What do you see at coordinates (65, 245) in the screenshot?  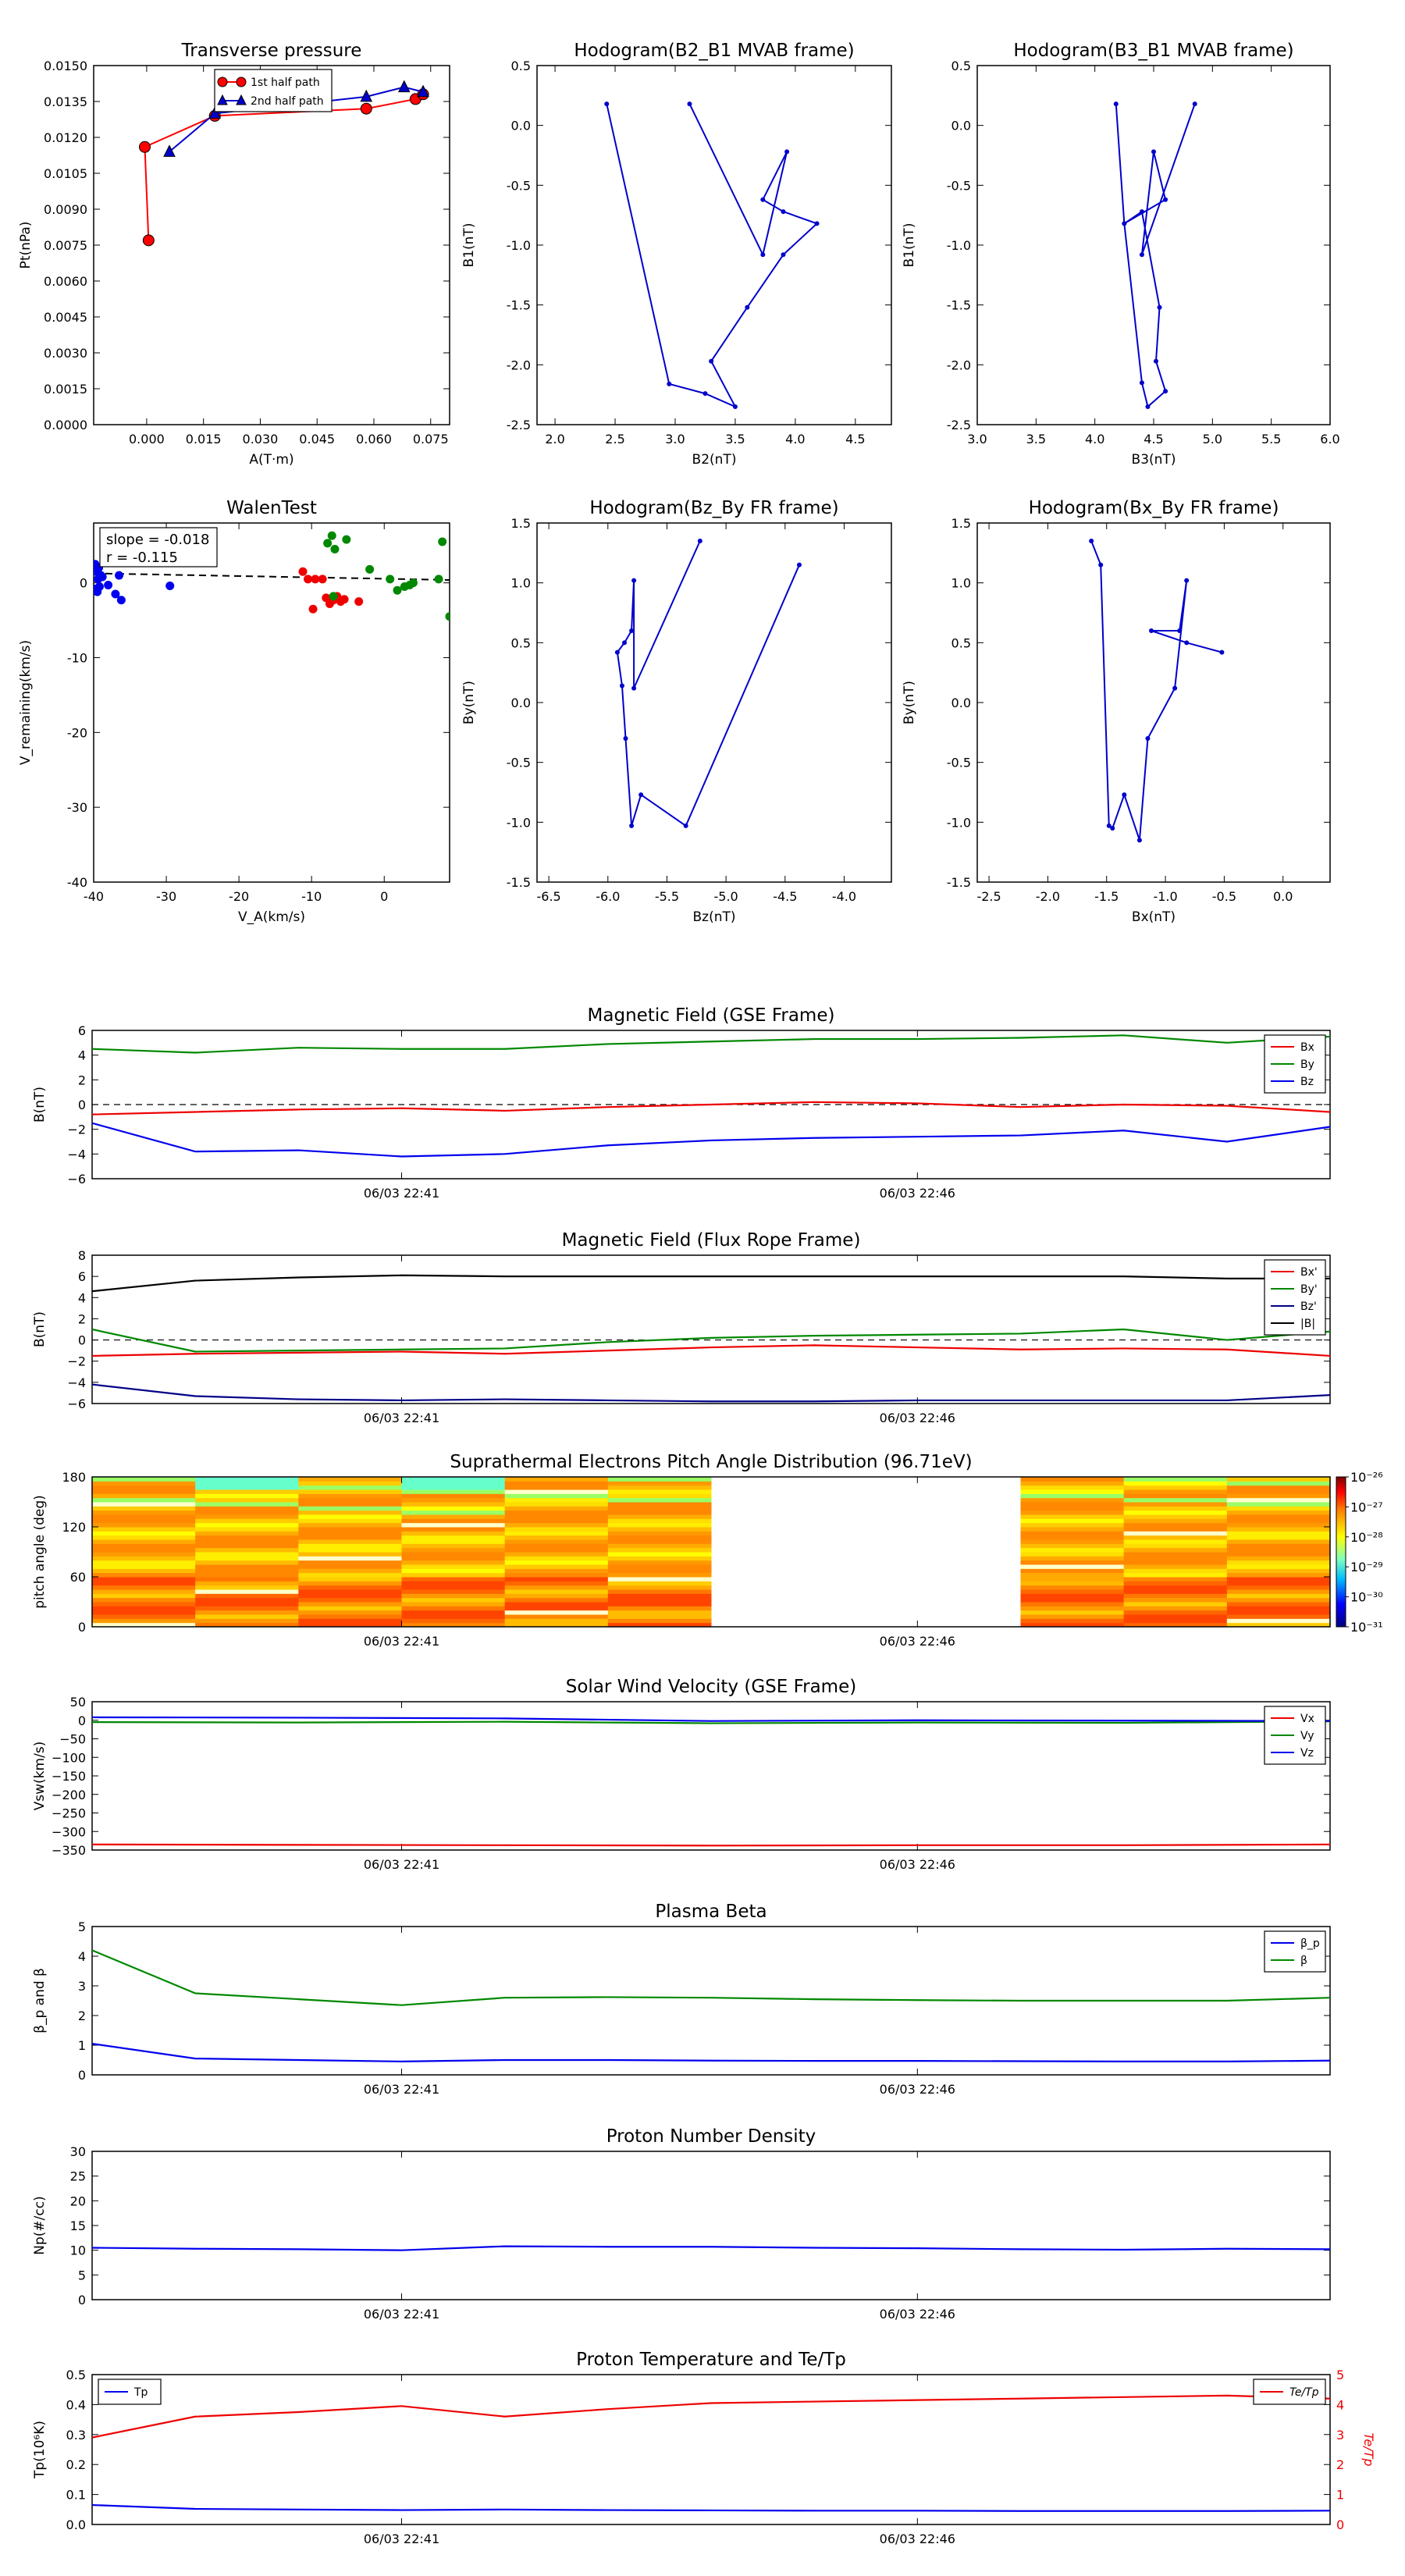 I see `y-tick-label: 0.0075` at bounding box center [65, 245].